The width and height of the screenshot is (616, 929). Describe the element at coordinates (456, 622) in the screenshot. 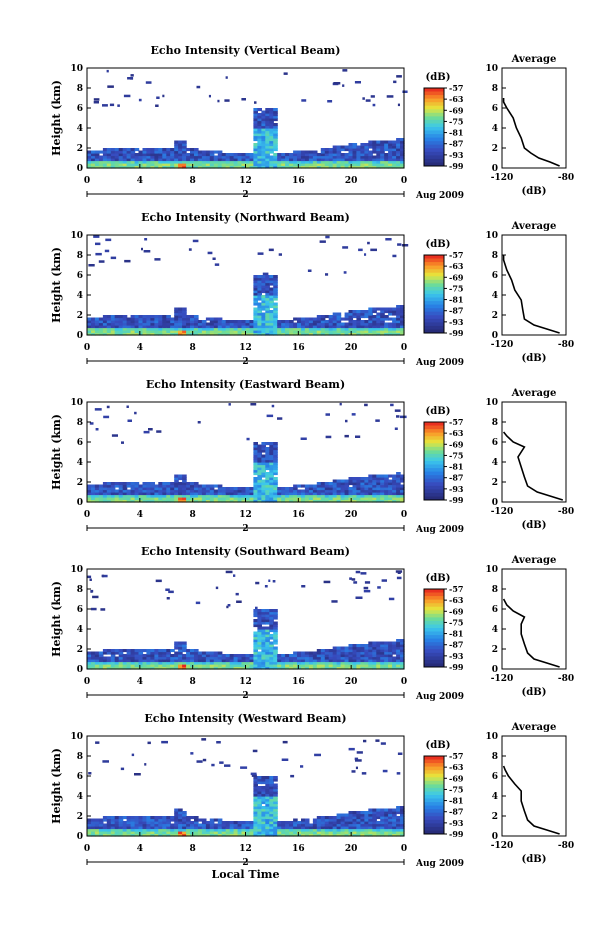

I see `colorbar-tick-label: -75` at that location.